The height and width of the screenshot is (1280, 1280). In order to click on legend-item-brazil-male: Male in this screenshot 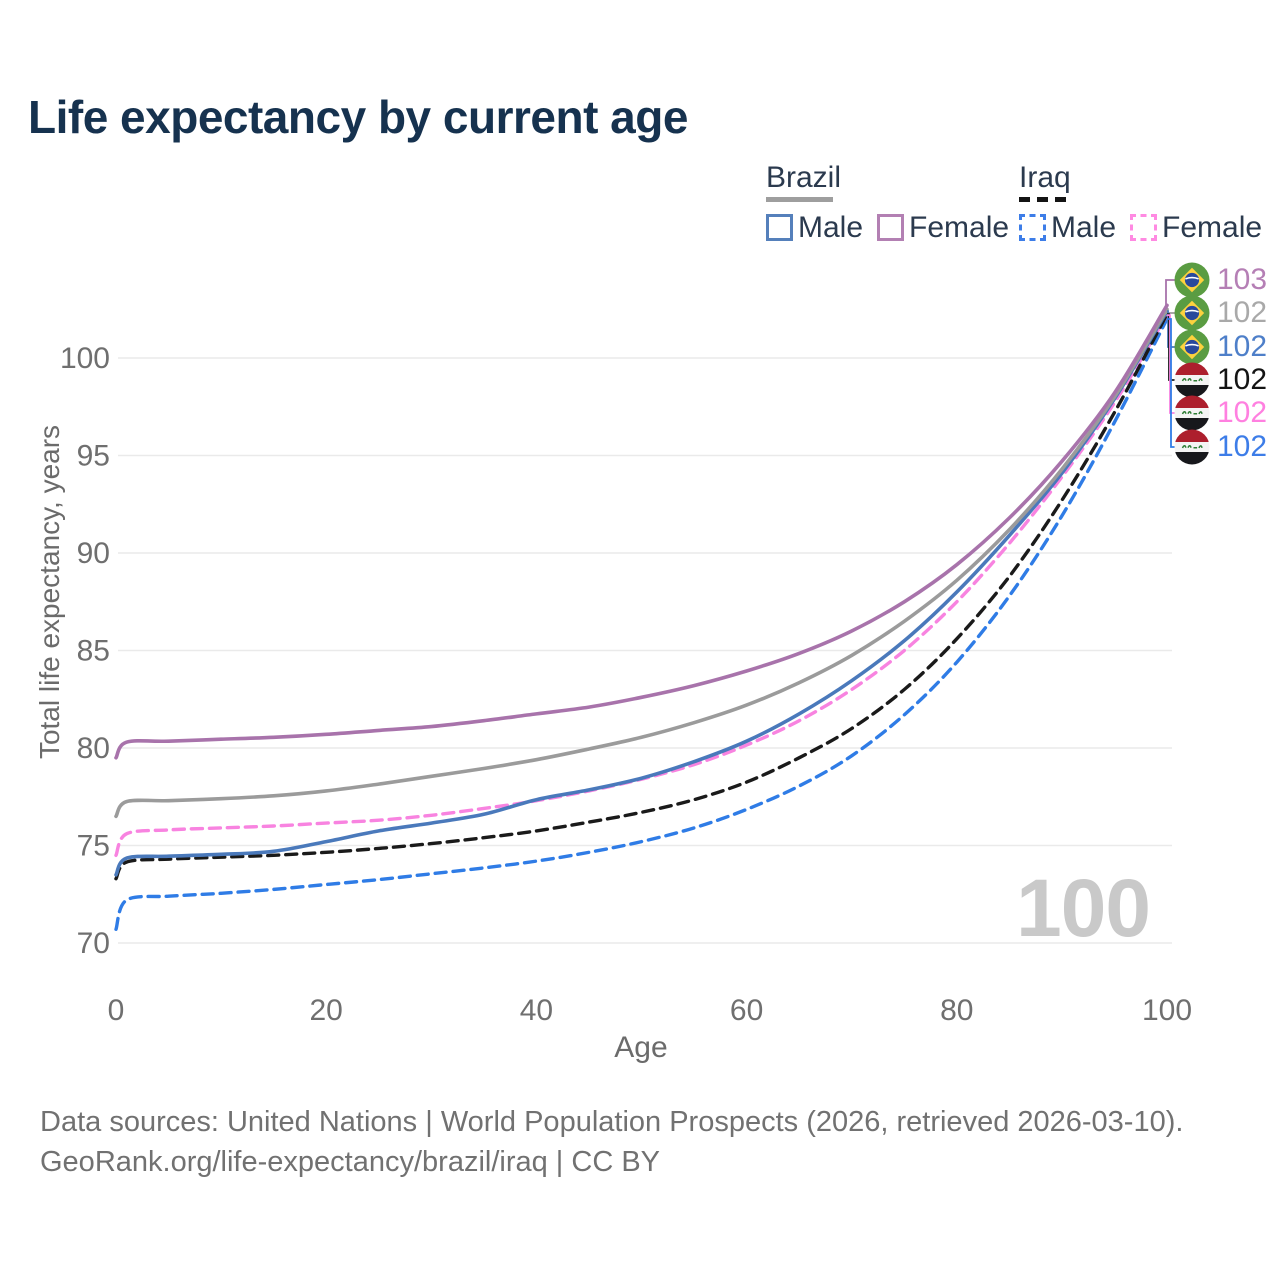, I will do `click(814, 228)`.